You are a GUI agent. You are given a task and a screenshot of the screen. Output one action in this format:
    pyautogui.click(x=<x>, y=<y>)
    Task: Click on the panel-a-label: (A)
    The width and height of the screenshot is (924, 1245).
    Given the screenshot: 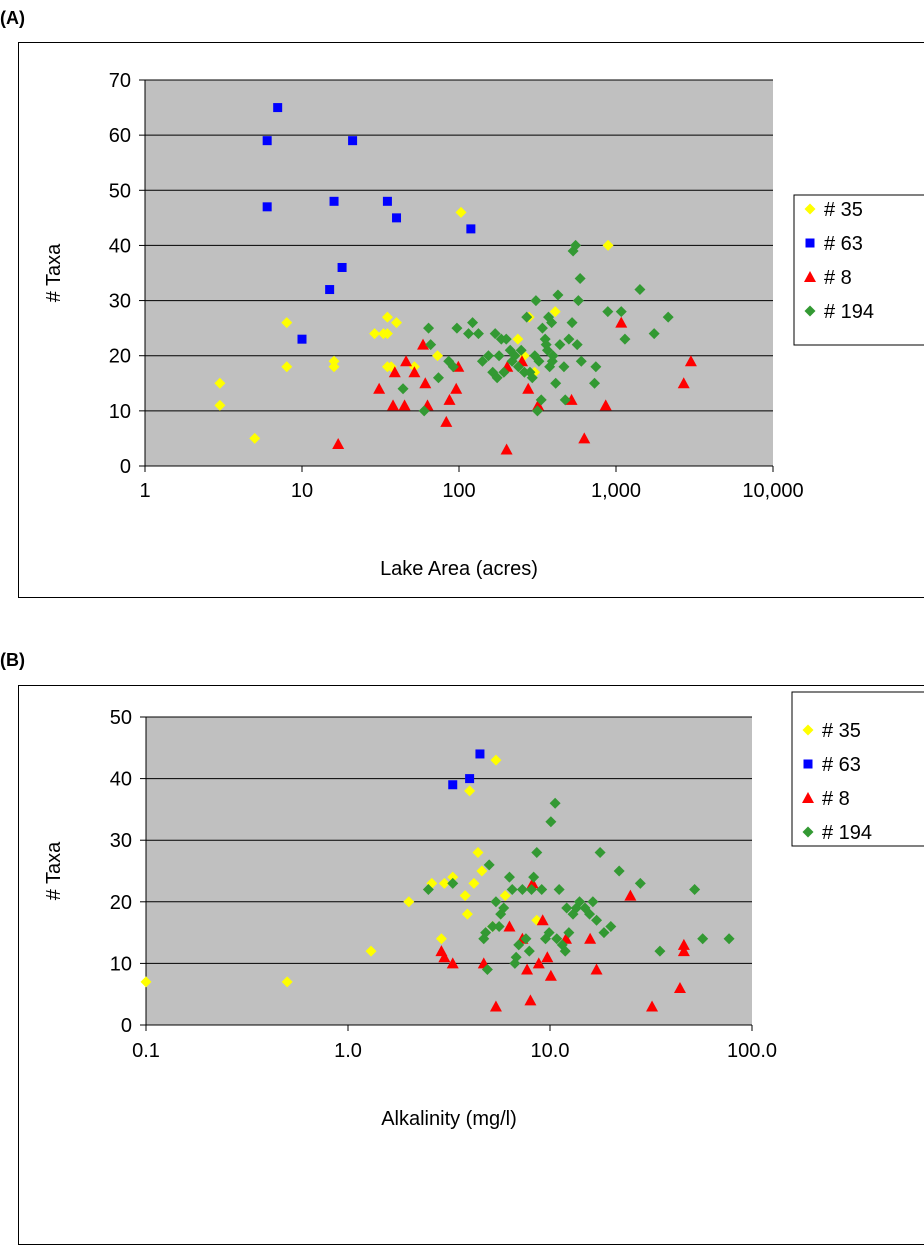 What is the action you would take?
    pyautogui.click(x=12, y=18)
    